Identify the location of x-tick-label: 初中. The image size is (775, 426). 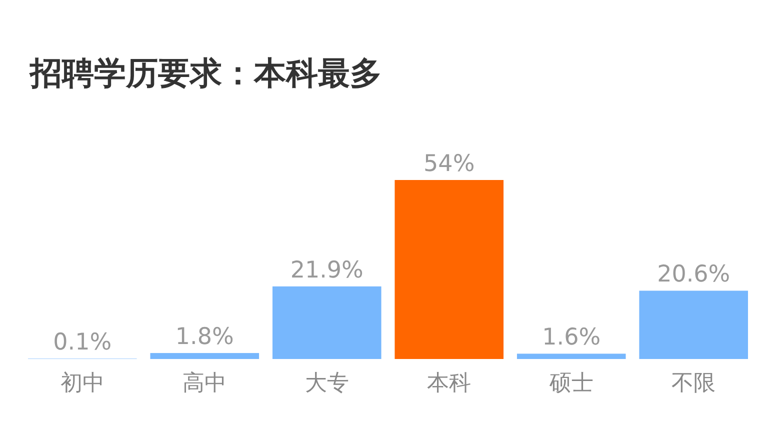
(82, 383).